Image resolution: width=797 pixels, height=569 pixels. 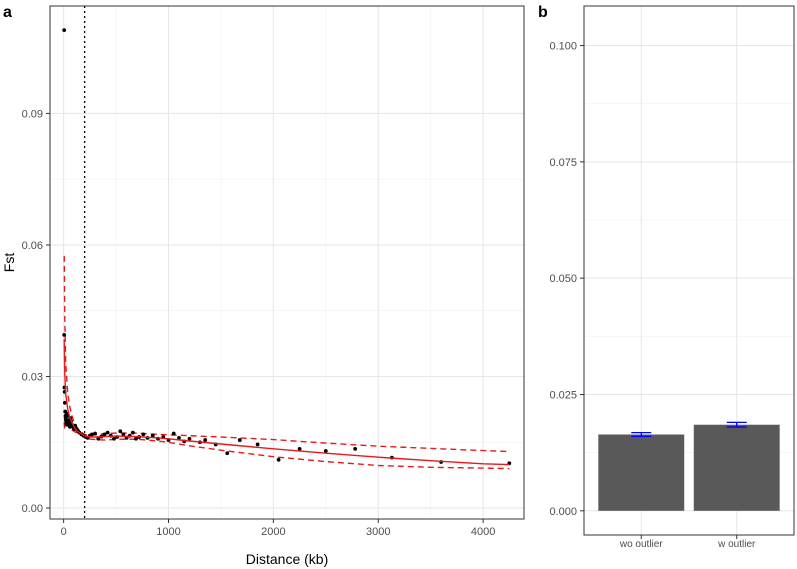 I want to click on confidence-lower-line, so click(x=286, y=446).